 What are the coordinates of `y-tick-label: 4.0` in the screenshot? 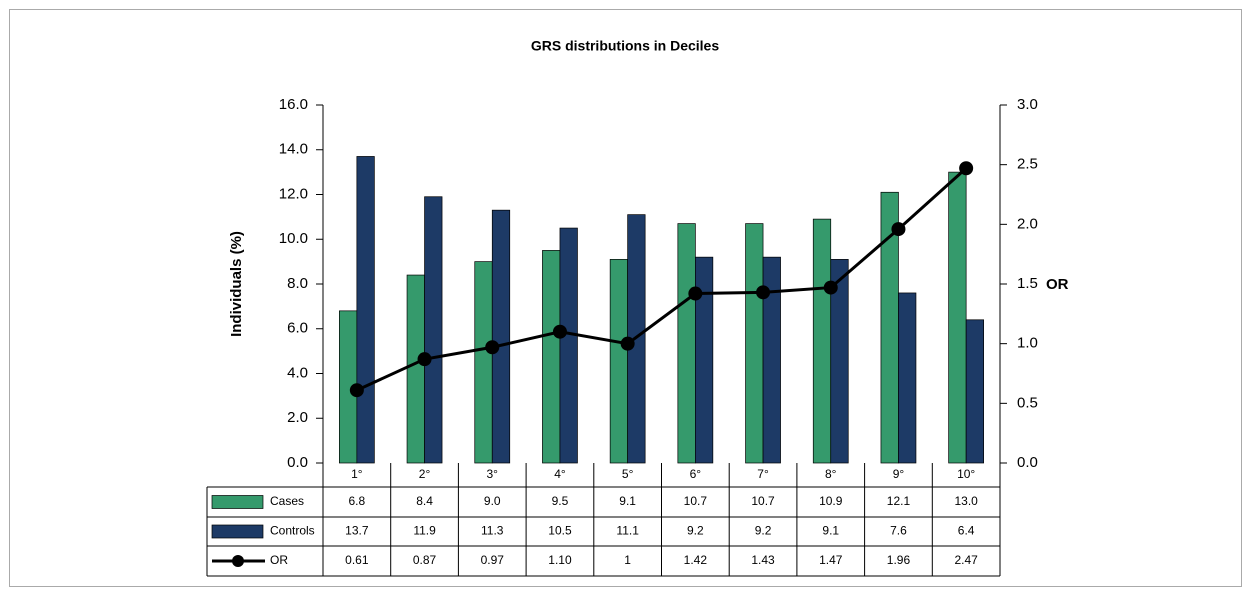 It's located at (297, 372).